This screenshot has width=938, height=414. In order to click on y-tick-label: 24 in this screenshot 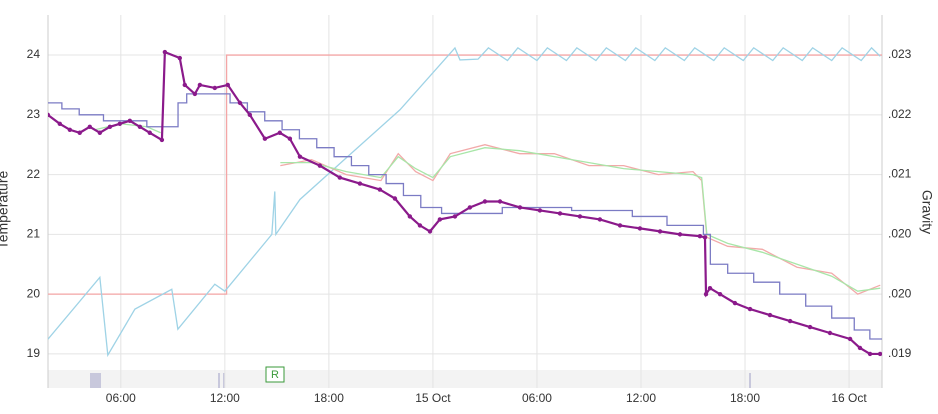, I will do `click(34, 54)`.